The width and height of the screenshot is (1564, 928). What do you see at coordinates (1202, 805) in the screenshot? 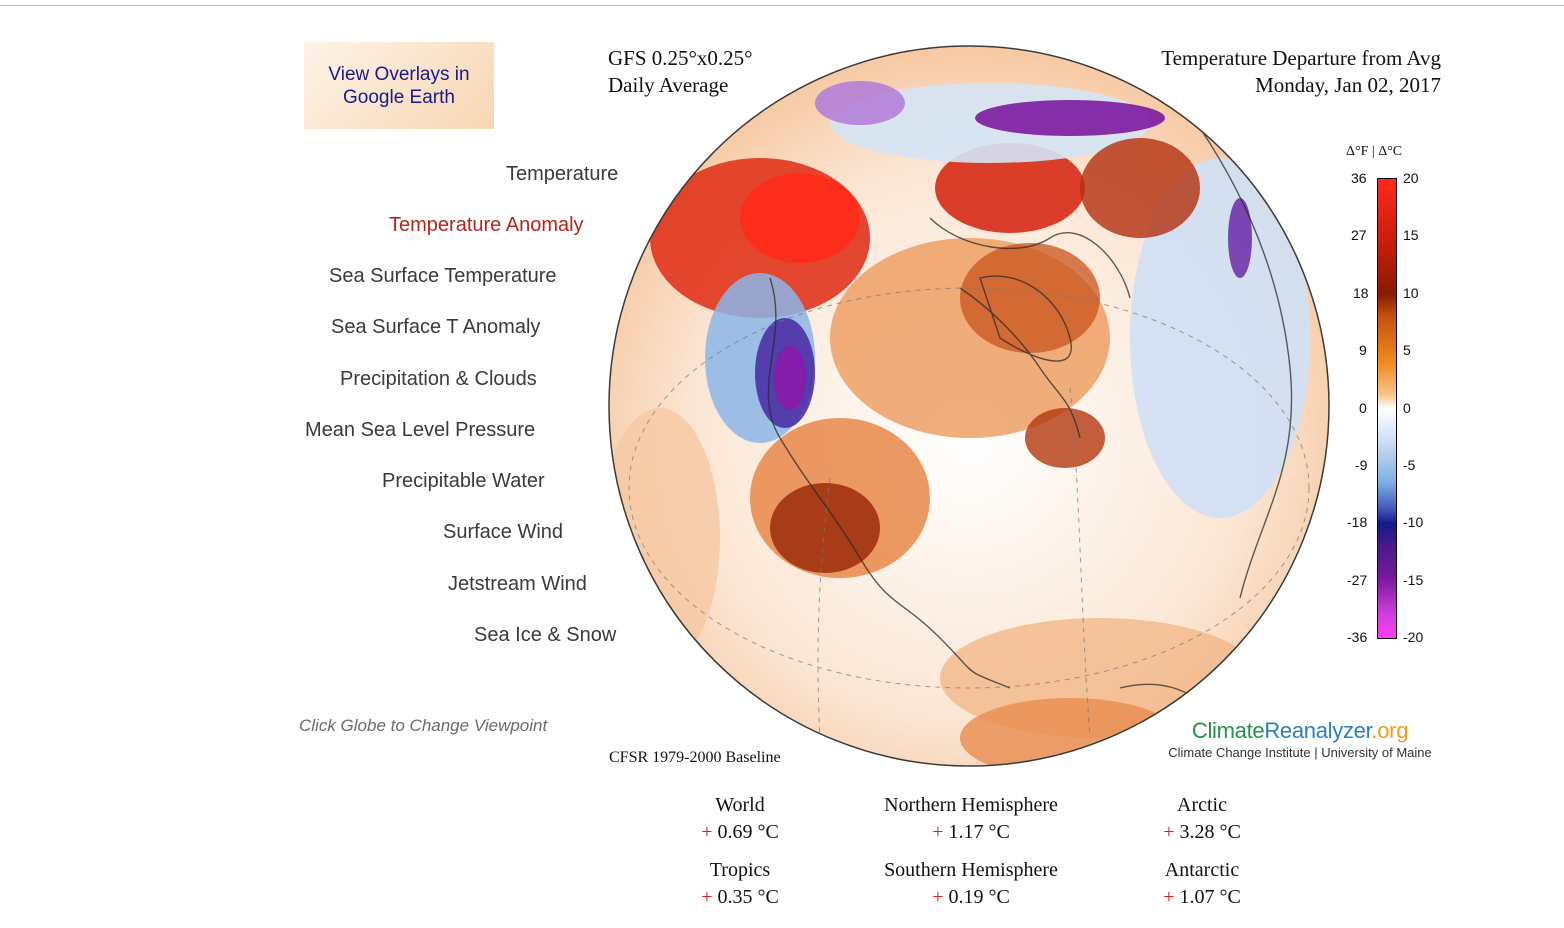
I see `stat-name: Arctic` at bounding box center [1202, 805].